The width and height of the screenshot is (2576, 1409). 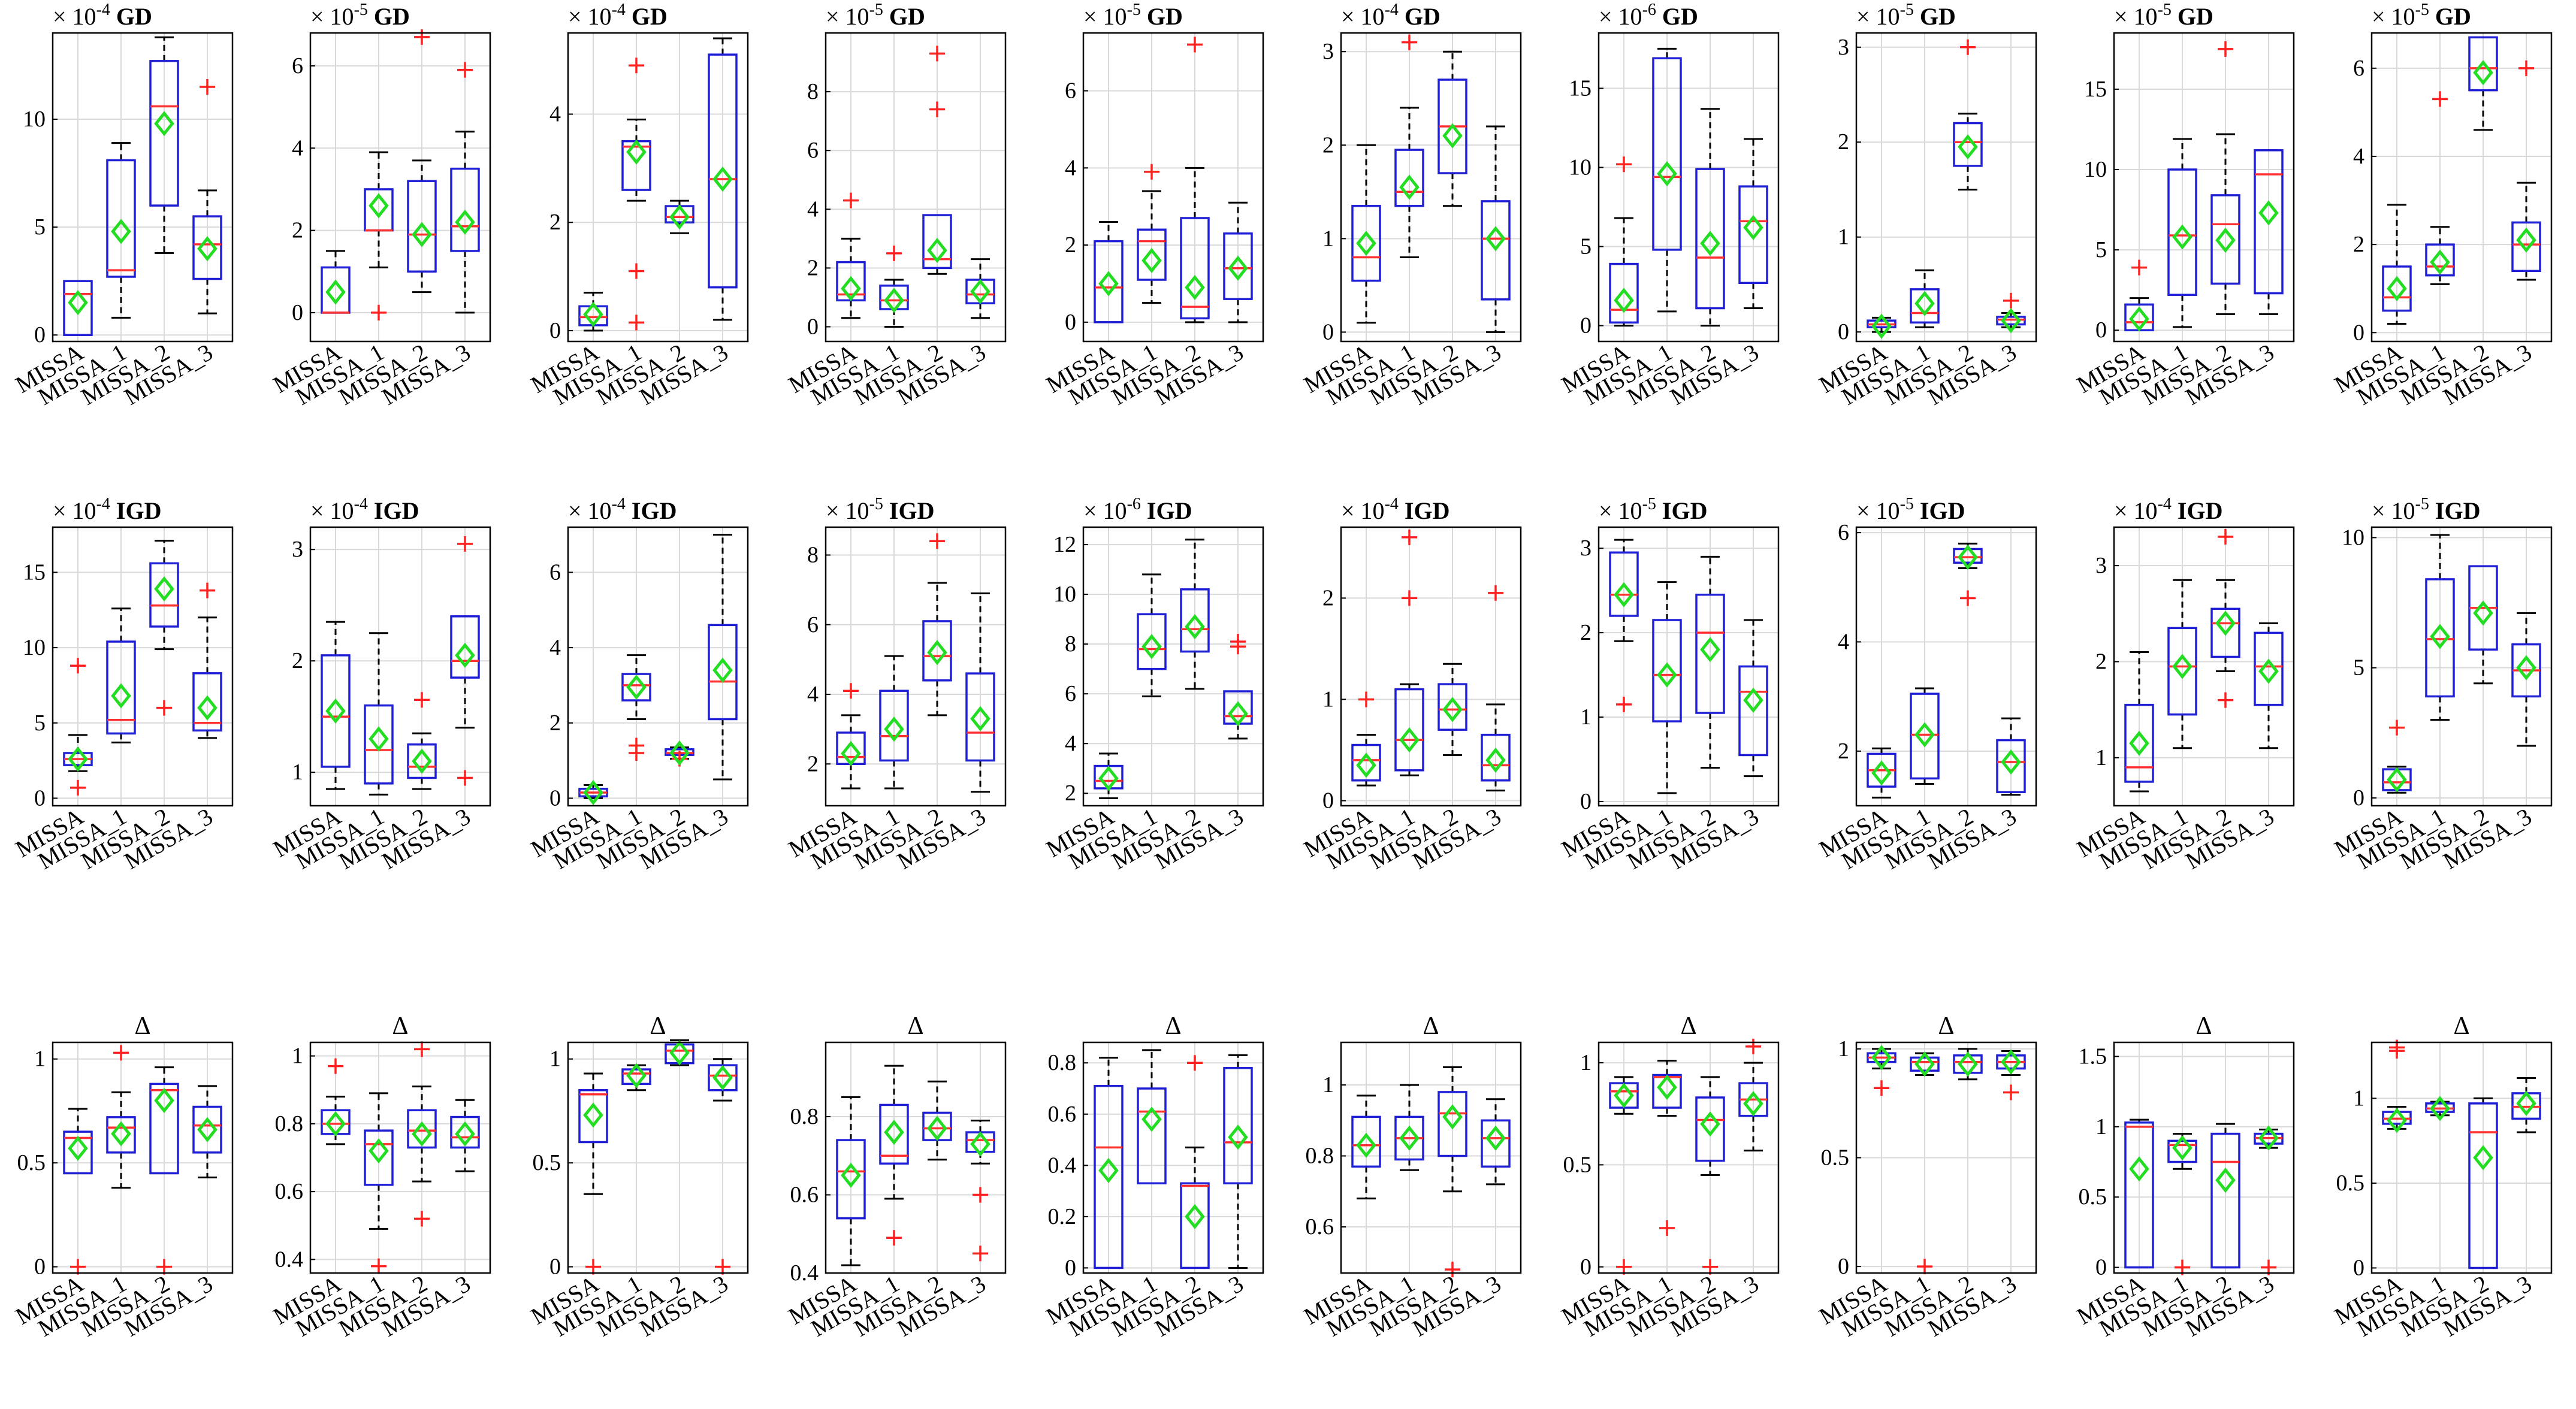 I want to click on y-tick-label: 0.5, so click(x=2093, y=1197).